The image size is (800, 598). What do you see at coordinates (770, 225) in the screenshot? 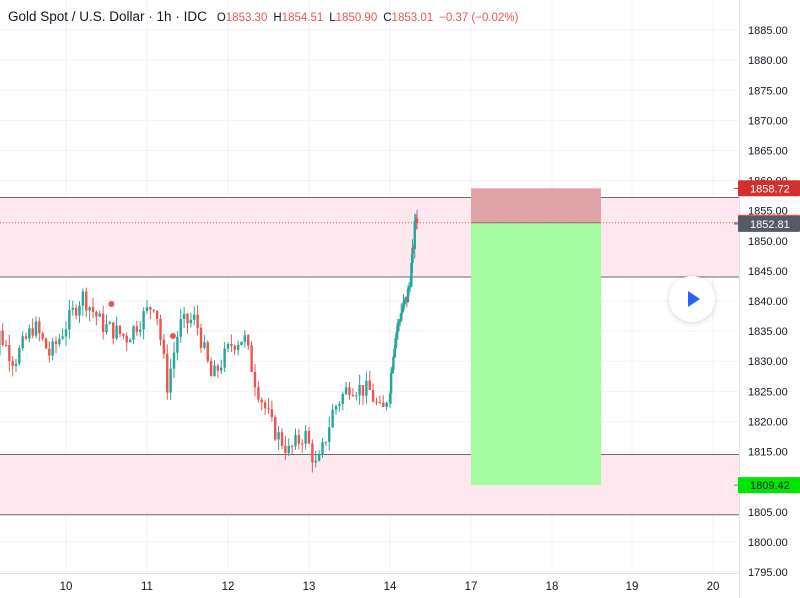
I see `price-tag-label: 1852.81` at bounding box center [770, 225].